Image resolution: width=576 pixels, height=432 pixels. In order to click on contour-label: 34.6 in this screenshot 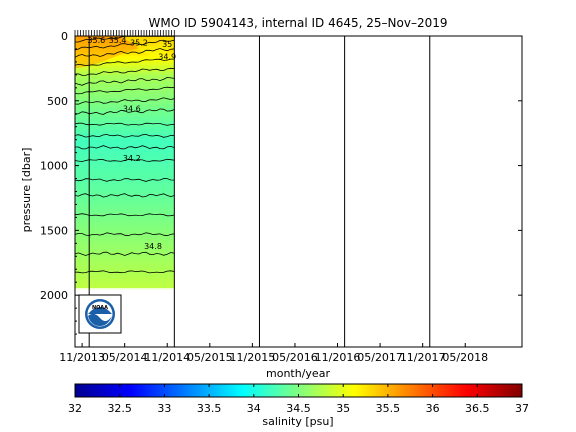, I will do `click(132, 109)`.